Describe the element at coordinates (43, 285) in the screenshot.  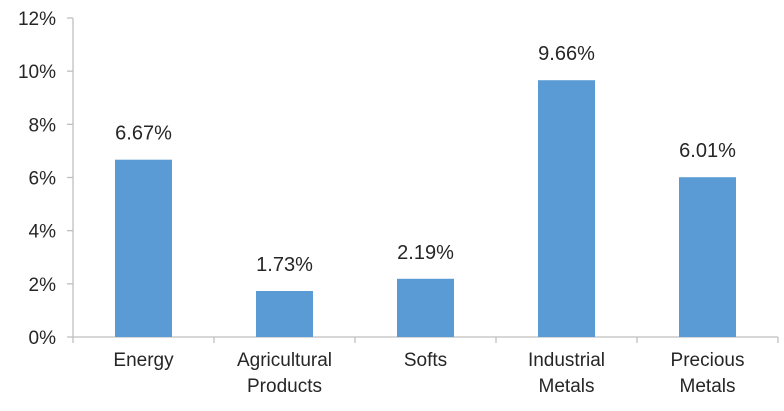
I see `y-tick-label: 2%` at that location.